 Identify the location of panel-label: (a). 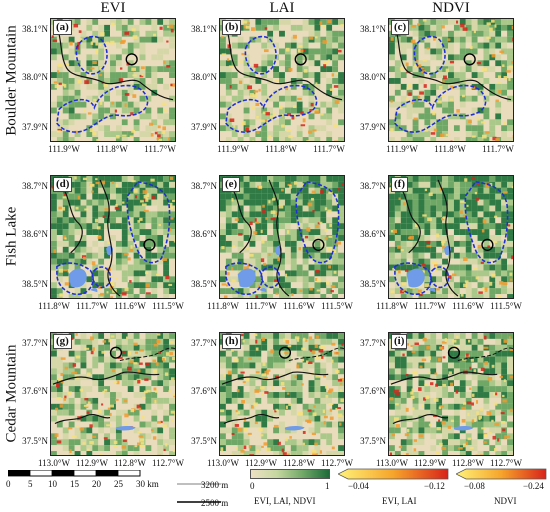
(62, 27).